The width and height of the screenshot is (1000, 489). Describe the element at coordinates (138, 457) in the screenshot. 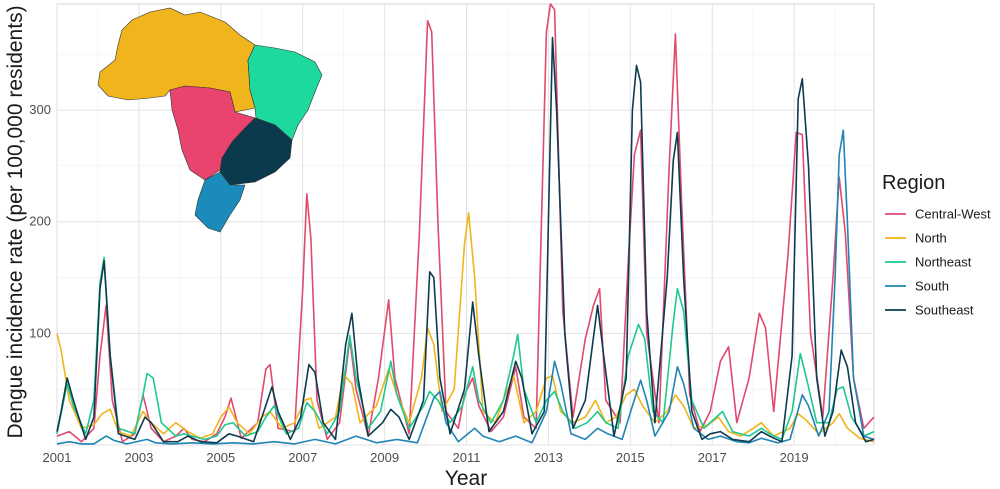

I see `x-tick-label: 2003` at that location.